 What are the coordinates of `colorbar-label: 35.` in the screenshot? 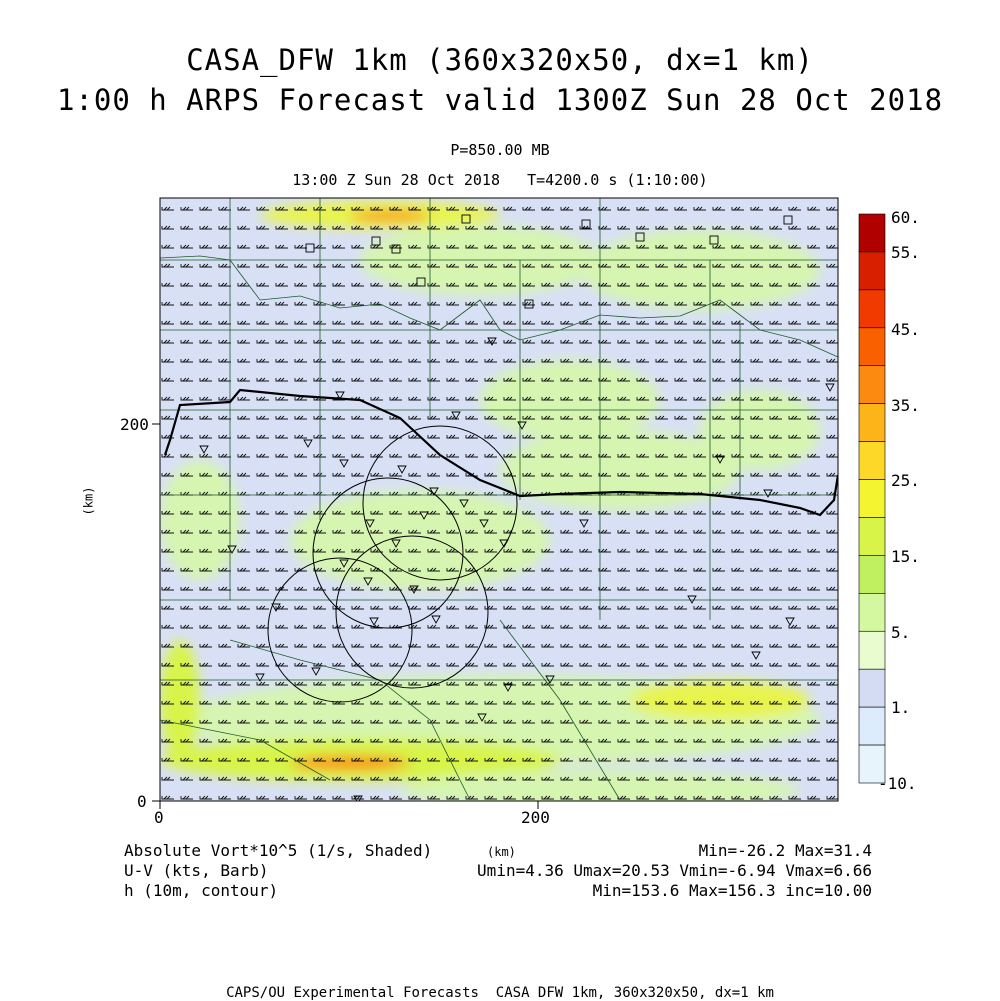 It's located at (905, 405).